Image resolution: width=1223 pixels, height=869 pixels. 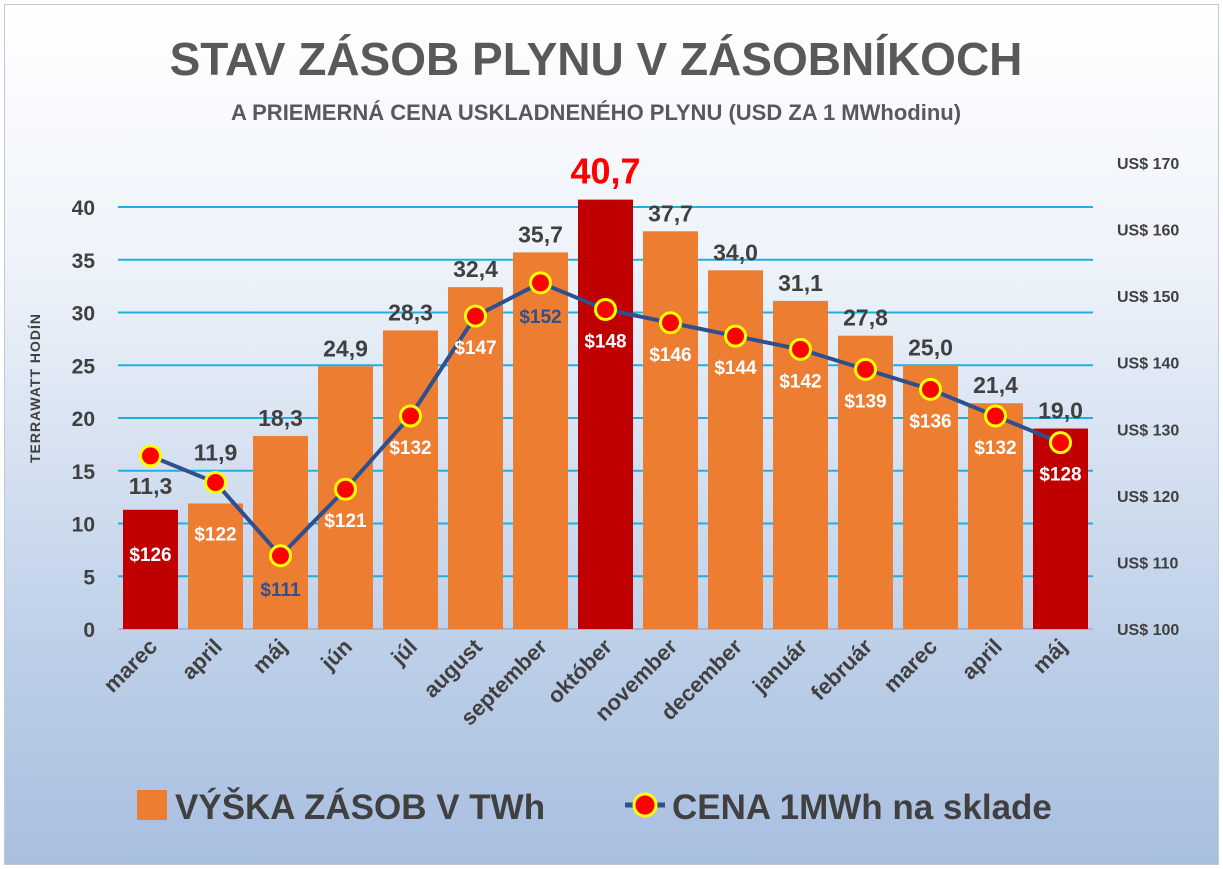 I want to click on y-axis-ticks: 0 5 10 15 20 25 30 35 40, so click(x=84, y=419).